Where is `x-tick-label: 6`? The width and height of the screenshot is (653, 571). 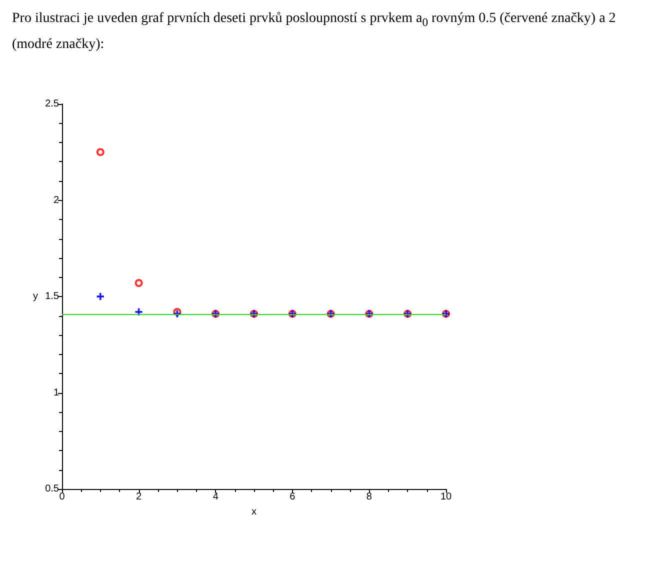
x-tick-label: 6 is located at coordinates (293, 497).